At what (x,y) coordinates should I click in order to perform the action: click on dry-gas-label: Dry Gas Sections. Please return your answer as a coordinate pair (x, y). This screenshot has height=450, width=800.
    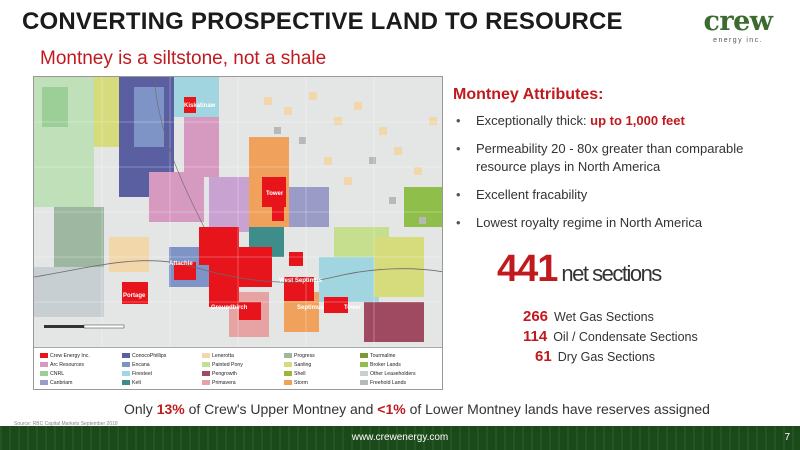
    Looking at the image, I should click on (606, 357).